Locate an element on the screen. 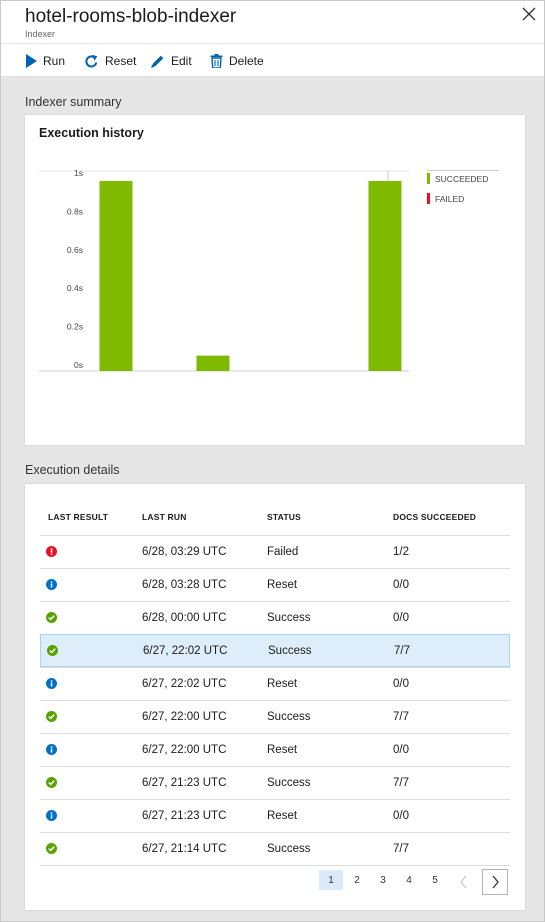  pager-page-4: 4 is located at coordinates (409, 880).